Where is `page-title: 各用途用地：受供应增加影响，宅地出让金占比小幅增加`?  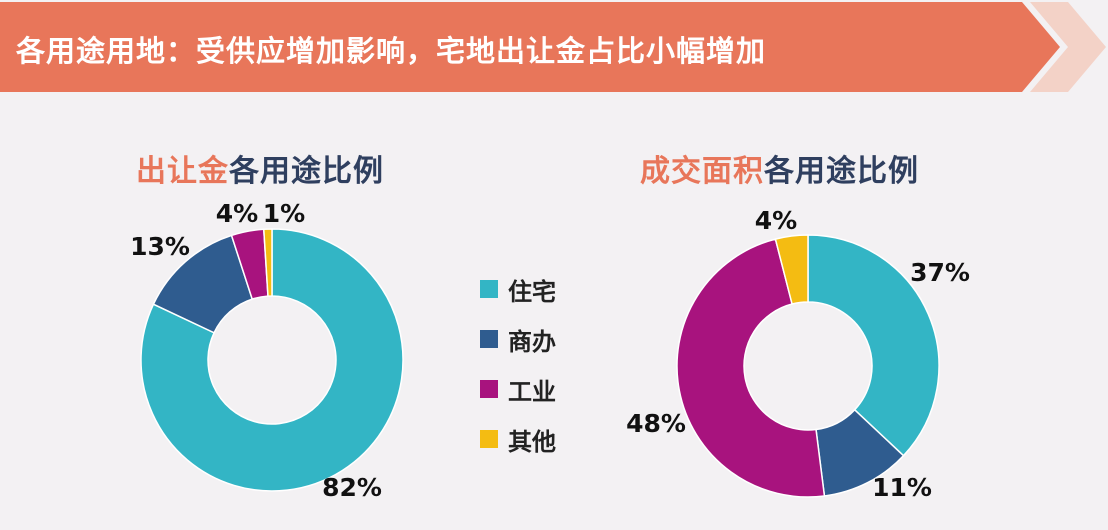 page-title: 各用途用地：受供应增加影响，宅地出让金占比小幅增加 is located at coordinates (391, 51).